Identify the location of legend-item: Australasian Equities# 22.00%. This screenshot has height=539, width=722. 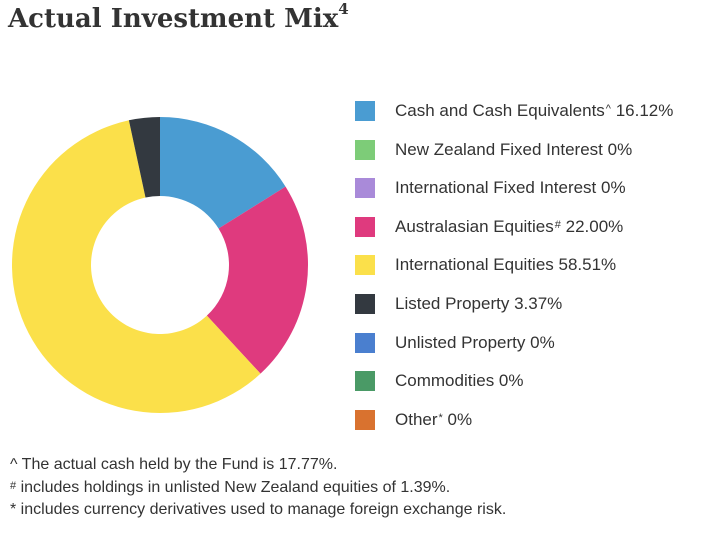
(514, 234).